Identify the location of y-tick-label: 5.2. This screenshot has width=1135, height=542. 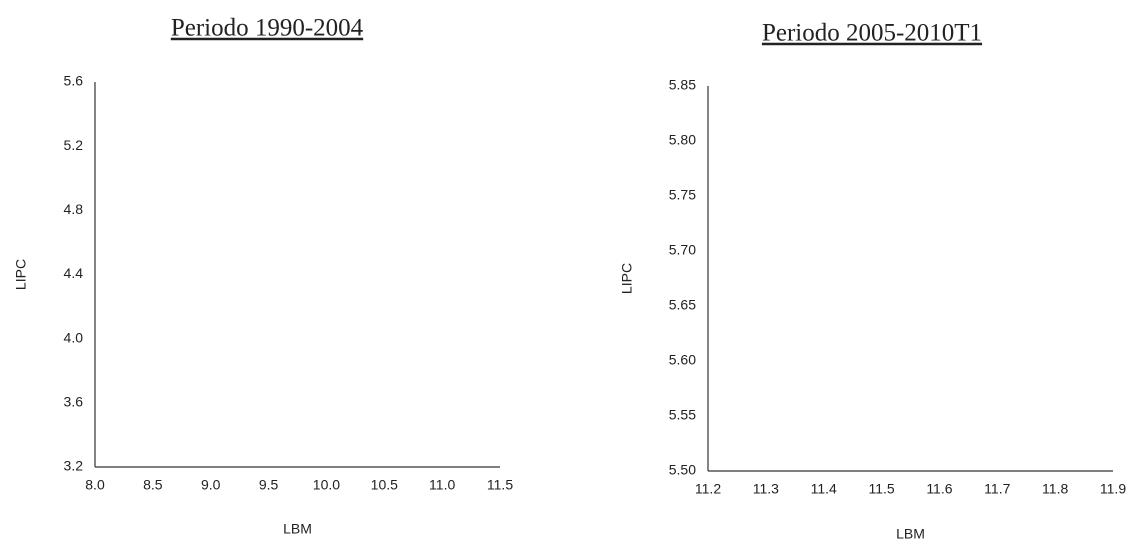
(74, 145).